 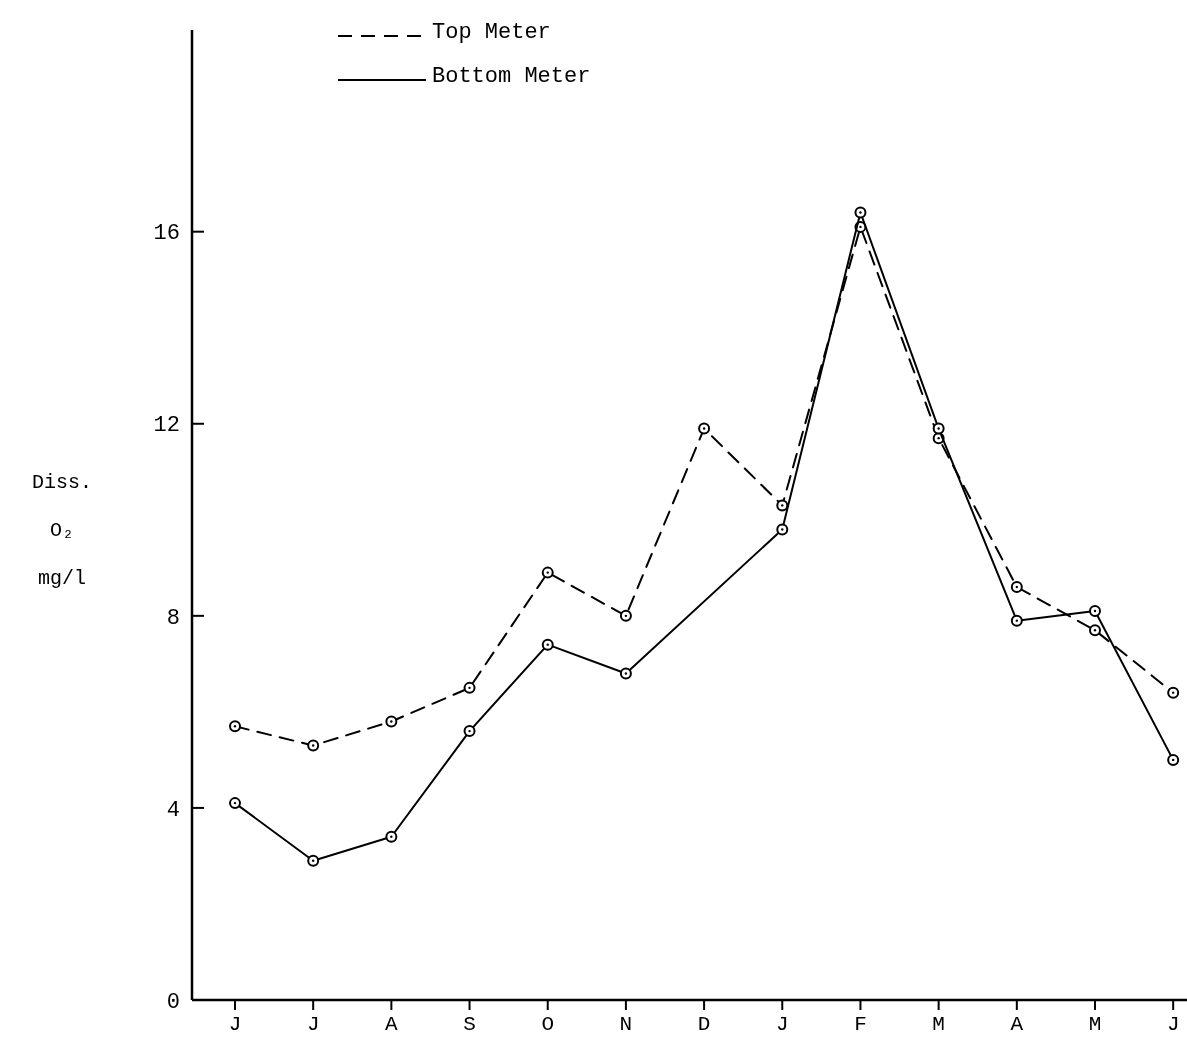 I want to click on x-tick-label: N, so click(x=626, y=1024).